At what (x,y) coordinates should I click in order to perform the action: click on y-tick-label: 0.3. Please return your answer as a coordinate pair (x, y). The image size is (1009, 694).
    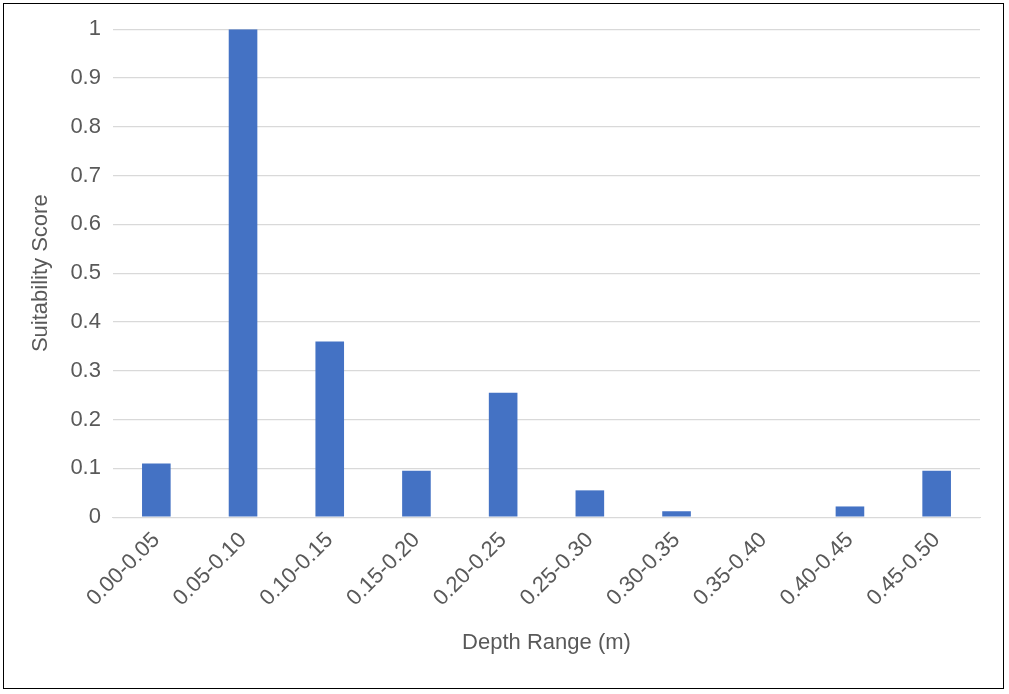
    Looking at the image, I should click on (85, 369).